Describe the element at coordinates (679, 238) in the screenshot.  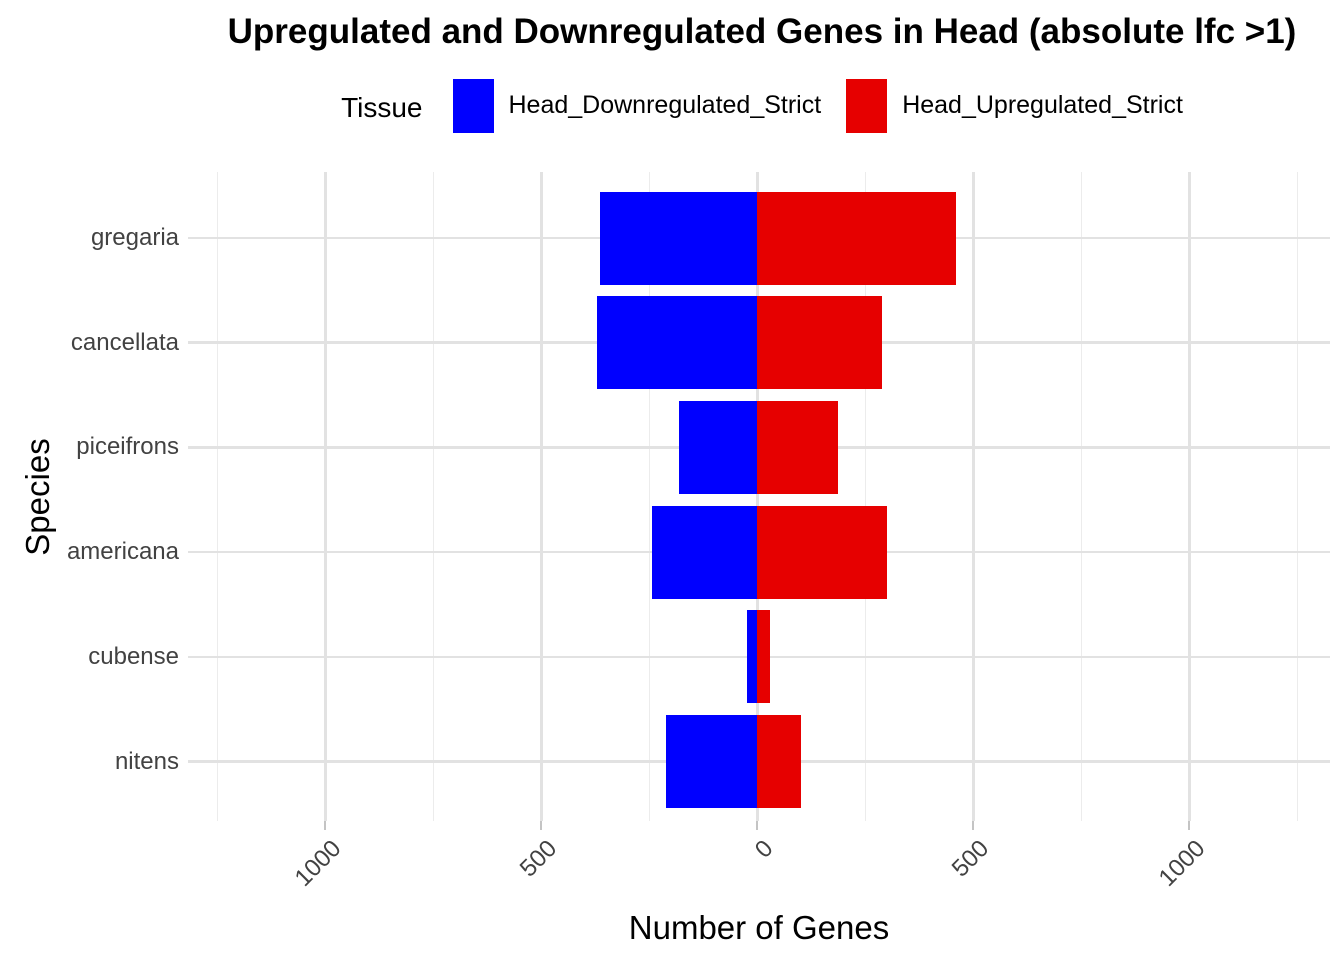
I see `bar-downregulated-gregaria` at that location.